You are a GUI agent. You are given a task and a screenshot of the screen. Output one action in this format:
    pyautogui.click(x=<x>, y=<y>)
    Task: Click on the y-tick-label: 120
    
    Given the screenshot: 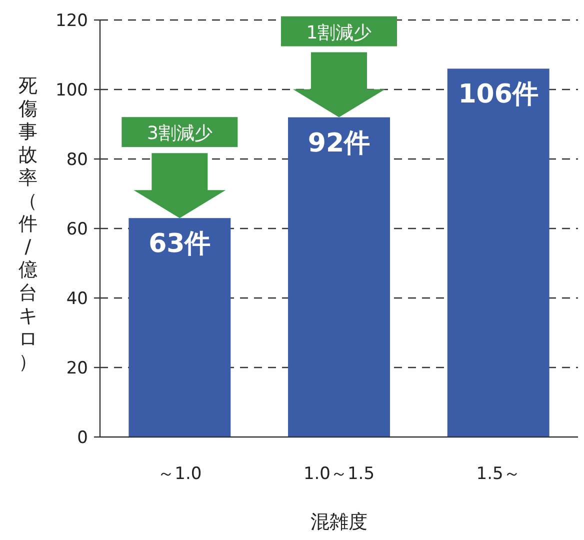 What is the action you would take?
    pyautogui.click(x=72, y=21)
    